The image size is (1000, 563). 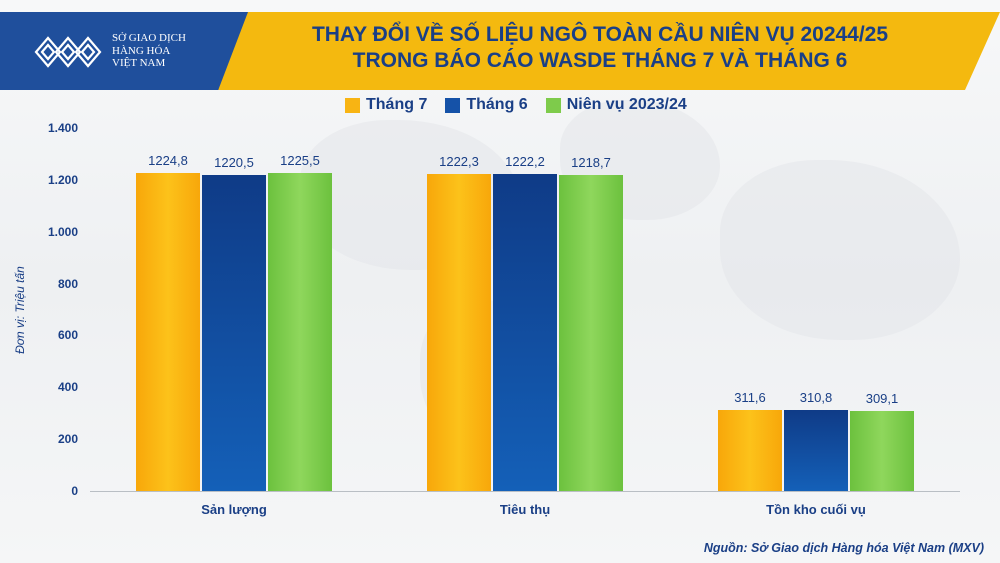 What do you see at coordinates (68, 52) in the screenshot?
I see `mxv-logo-icon` at bounding box center [68, 52].